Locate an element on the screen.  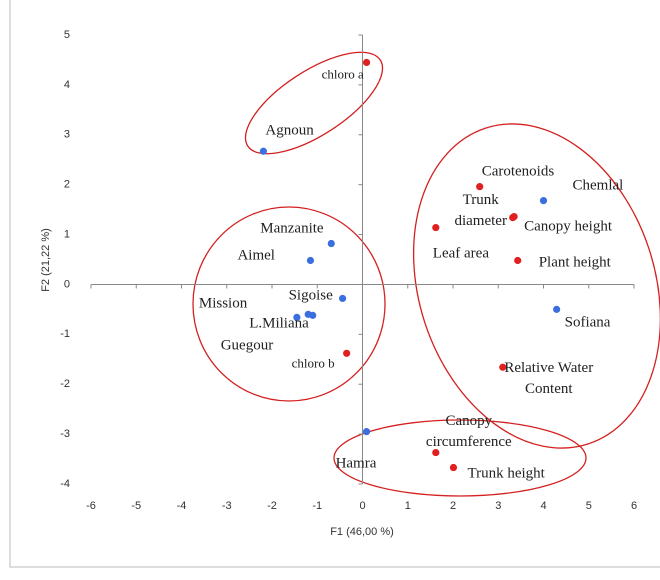
x-tick-label: -6 is located at coordinates (91, 506).